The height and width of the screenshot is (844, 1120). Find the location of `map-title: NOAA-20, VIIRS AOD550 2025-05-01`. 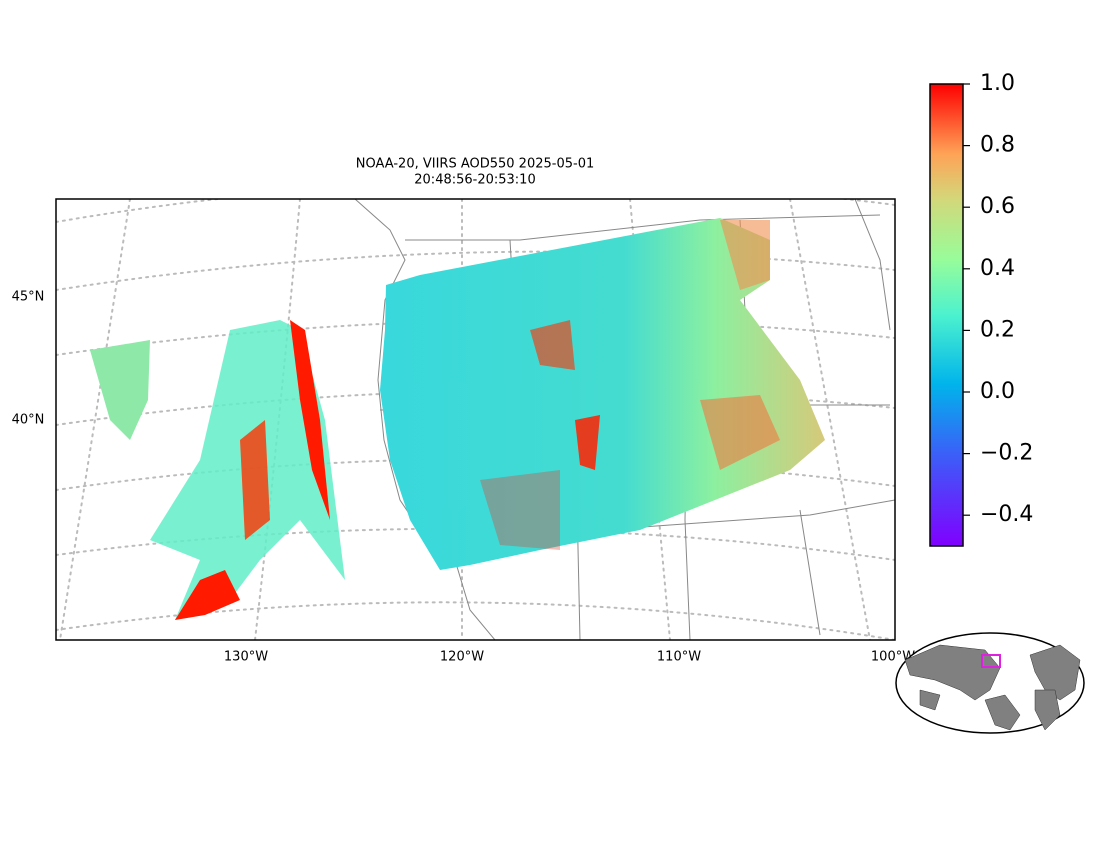

map-title: NOAA-20, VIIRS AOD550 2025-05-01 is located at coordinates (475, 164).